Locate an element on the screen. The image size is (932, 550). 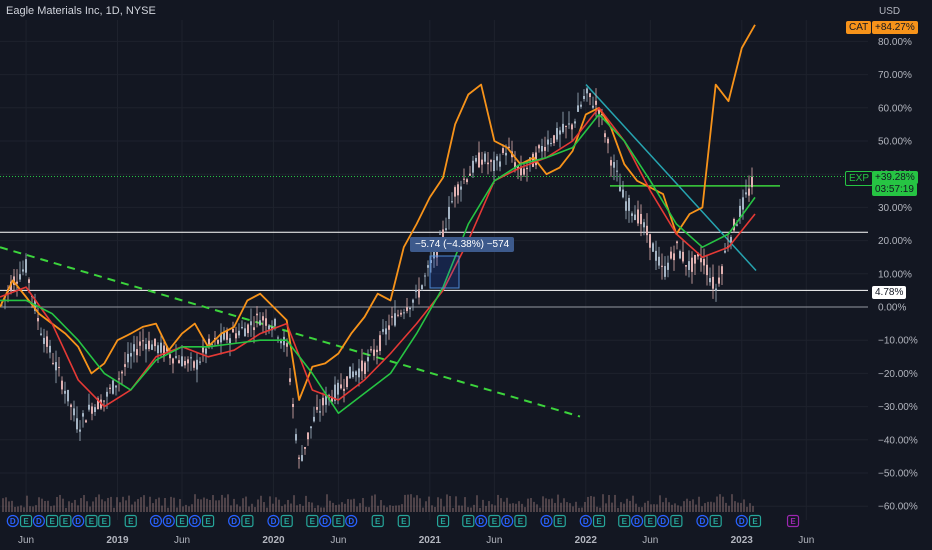
y-tick-label: 60.00% is located at coordinates (895, 108).